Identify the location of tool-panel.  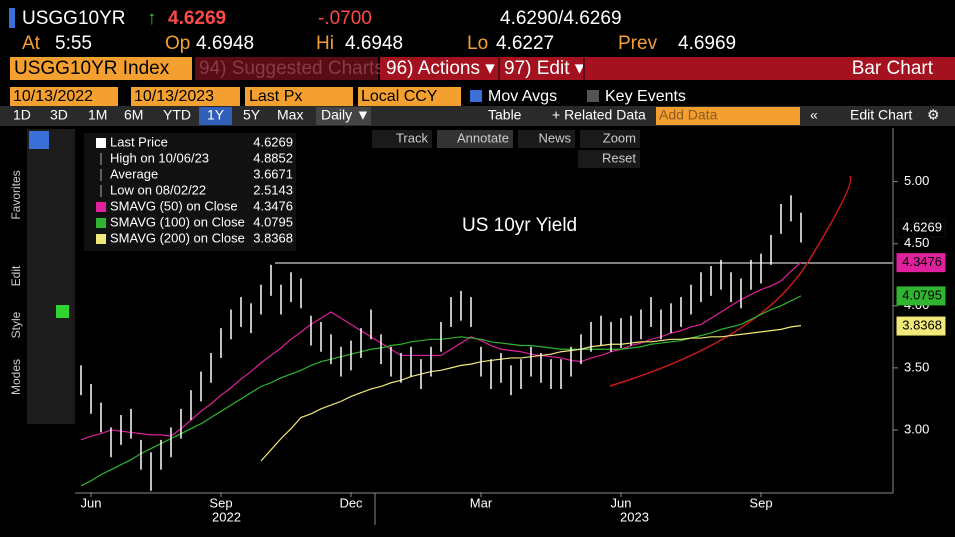
(51, 276).